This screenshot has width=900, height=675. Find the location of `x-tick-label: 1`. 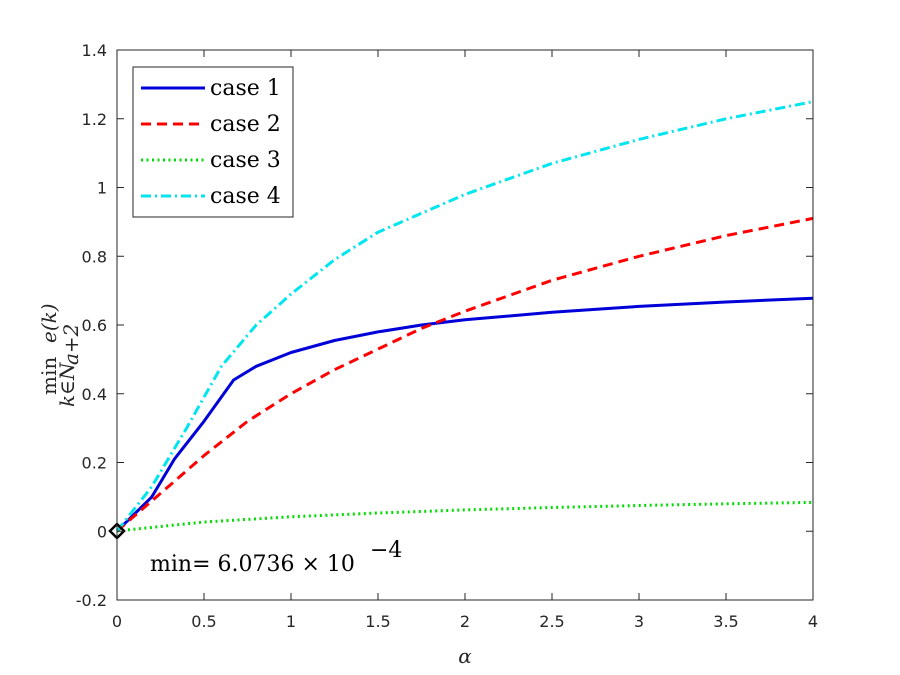

x-tick-label: 1 is located at coordinates (291, 621).